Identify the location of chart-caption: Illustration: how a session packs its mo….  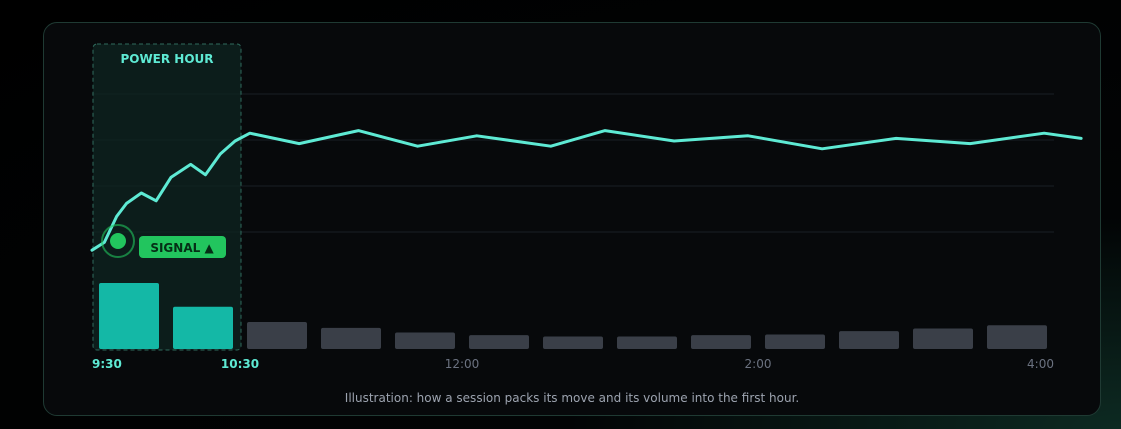
(572, 398).